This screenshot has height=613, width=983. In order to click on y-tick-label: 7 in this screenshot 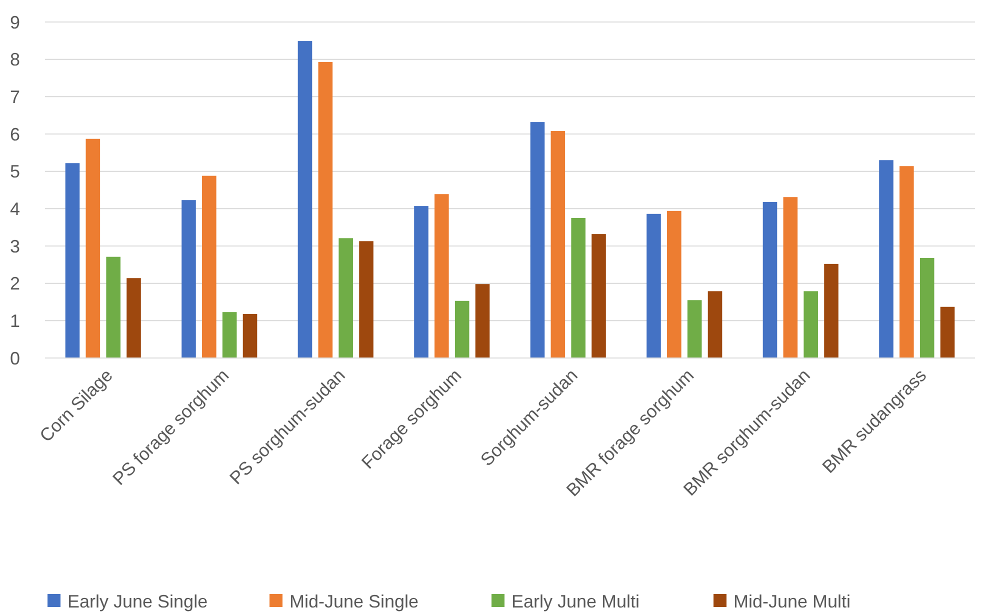, I will do `click(15, 96)`.